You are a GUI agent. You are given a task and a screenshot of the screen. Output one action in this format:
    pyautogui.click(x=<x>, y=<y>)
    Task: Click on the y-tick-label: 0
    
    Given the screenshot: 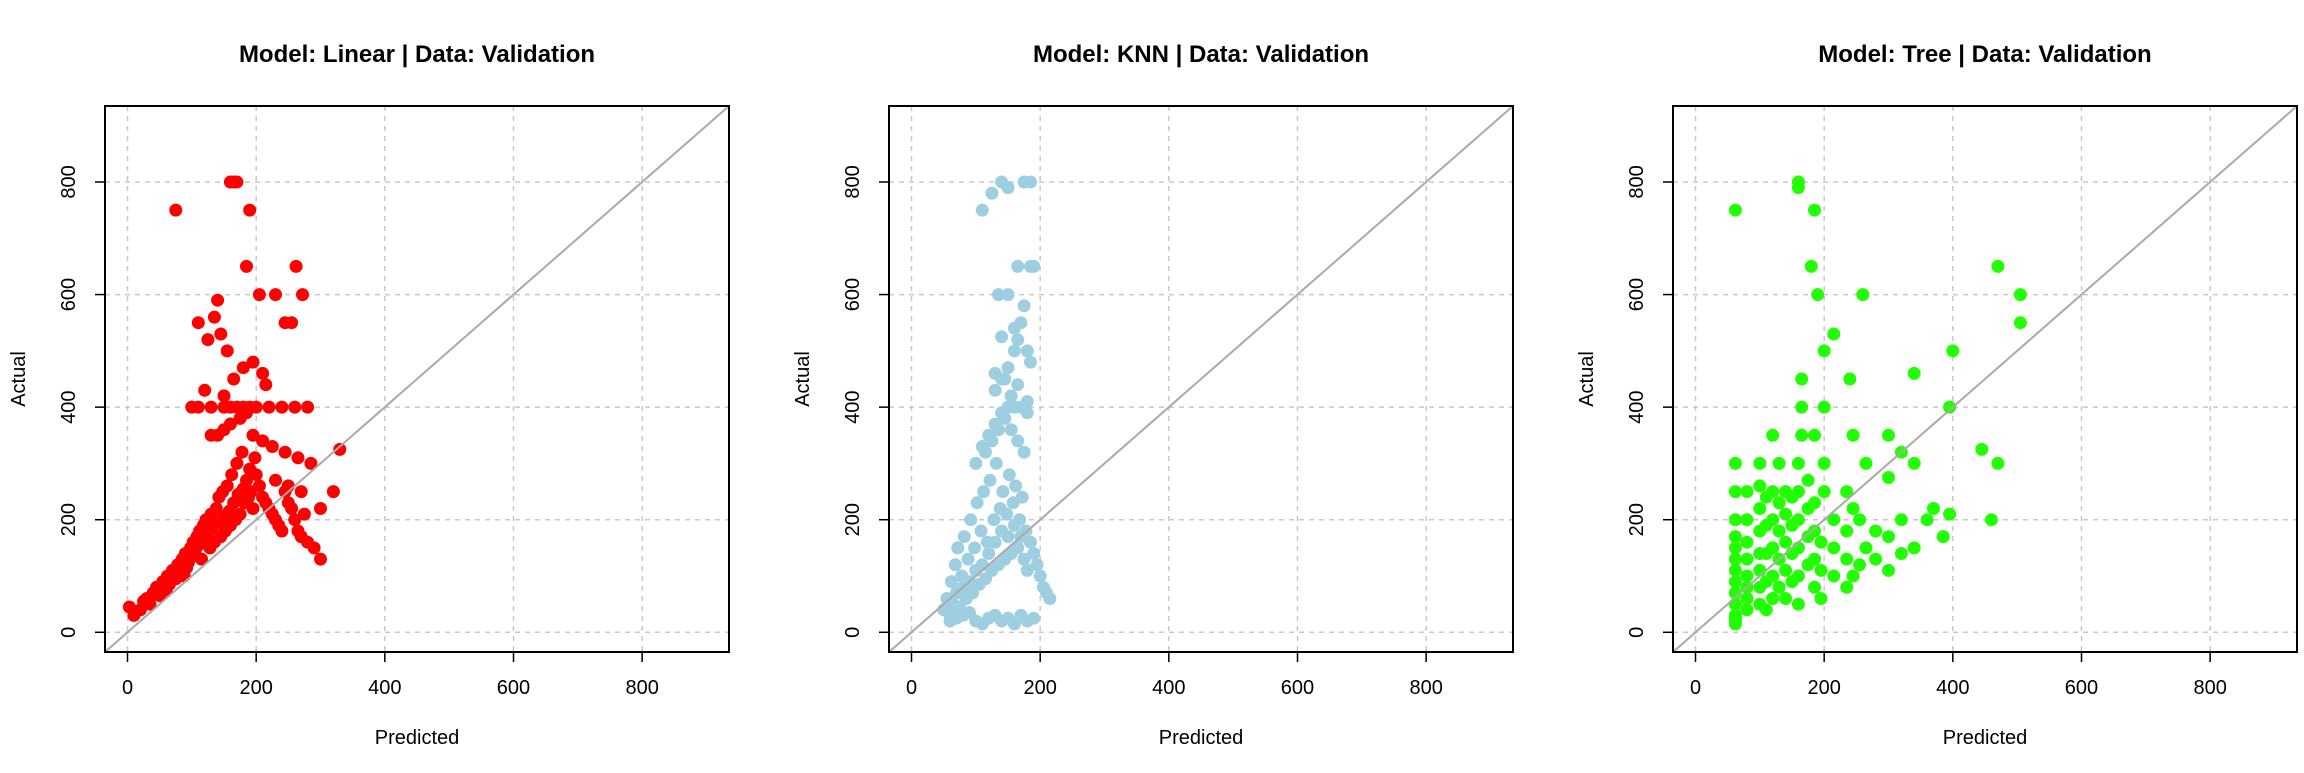 What is the action you would take?
    pyautogui.click(x=1637, y=632)
    